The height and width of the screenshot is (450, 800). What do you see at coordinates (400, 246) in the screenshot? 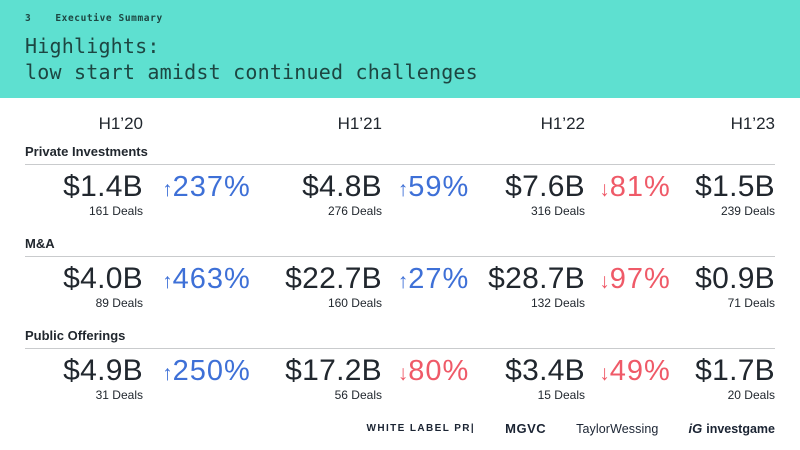
I see `section-label: M&A` at bounding box center [400, 246].